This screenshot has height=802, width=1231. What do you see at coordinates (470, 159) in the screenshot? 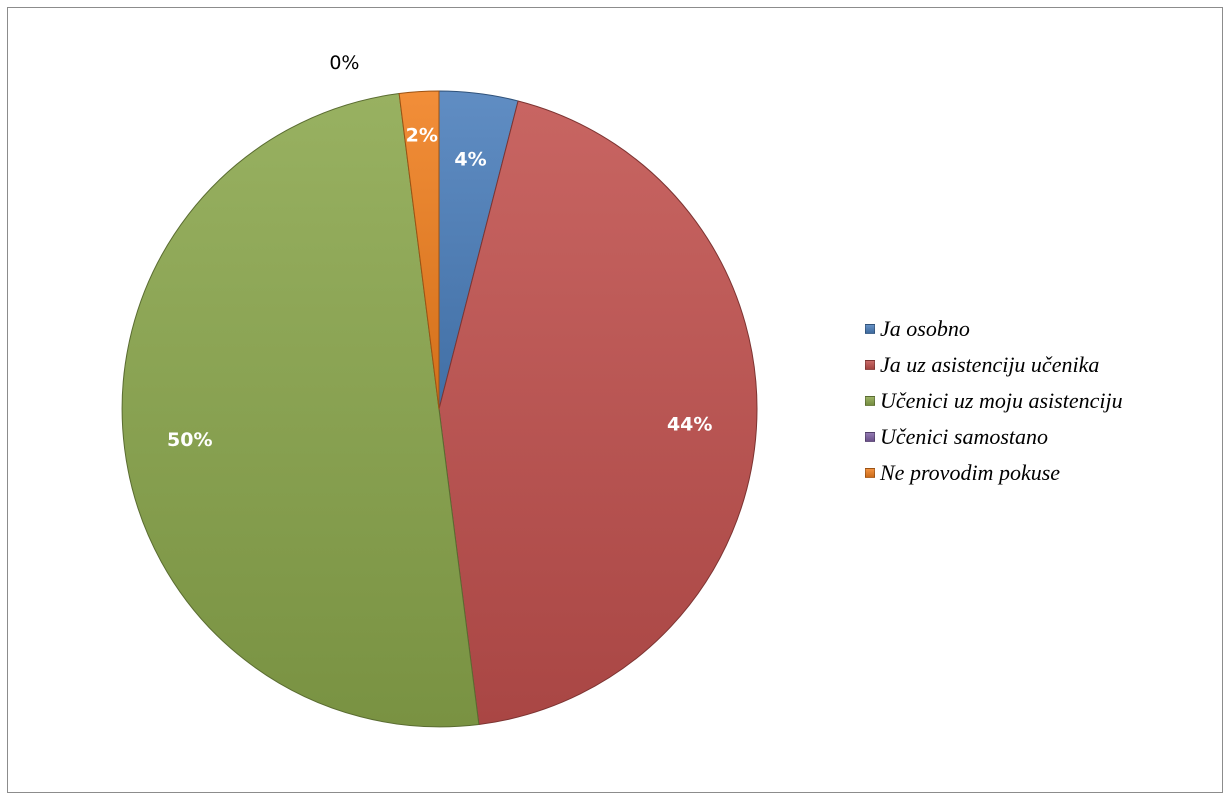
I see `data-label-ja-osobno: 4%` at bounding box center [470, 159].